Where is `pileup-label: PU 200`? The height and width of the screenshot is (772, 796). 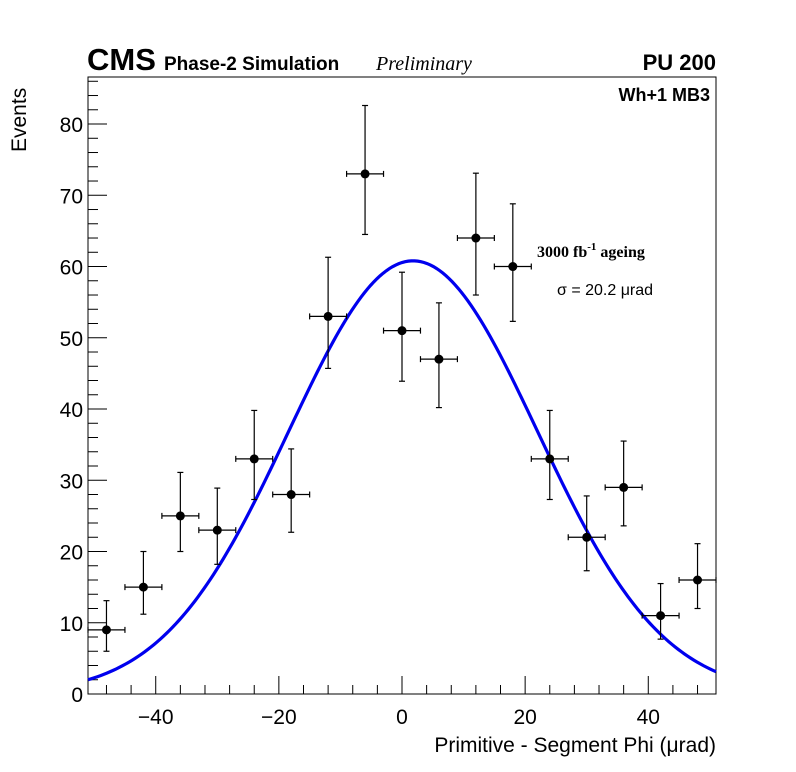 pileup-label: PU 200 is located at coordinates (679, 62).